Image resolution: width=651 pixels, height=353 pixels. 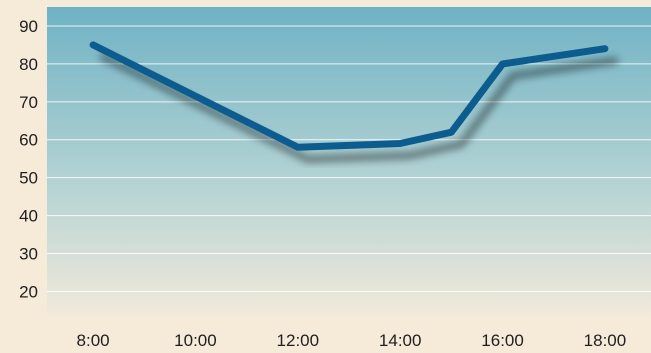 What do you see at coordinates (28, 216) in the screenshot?
I see `y-tick-label: 40` at bounding box center [28, 216].